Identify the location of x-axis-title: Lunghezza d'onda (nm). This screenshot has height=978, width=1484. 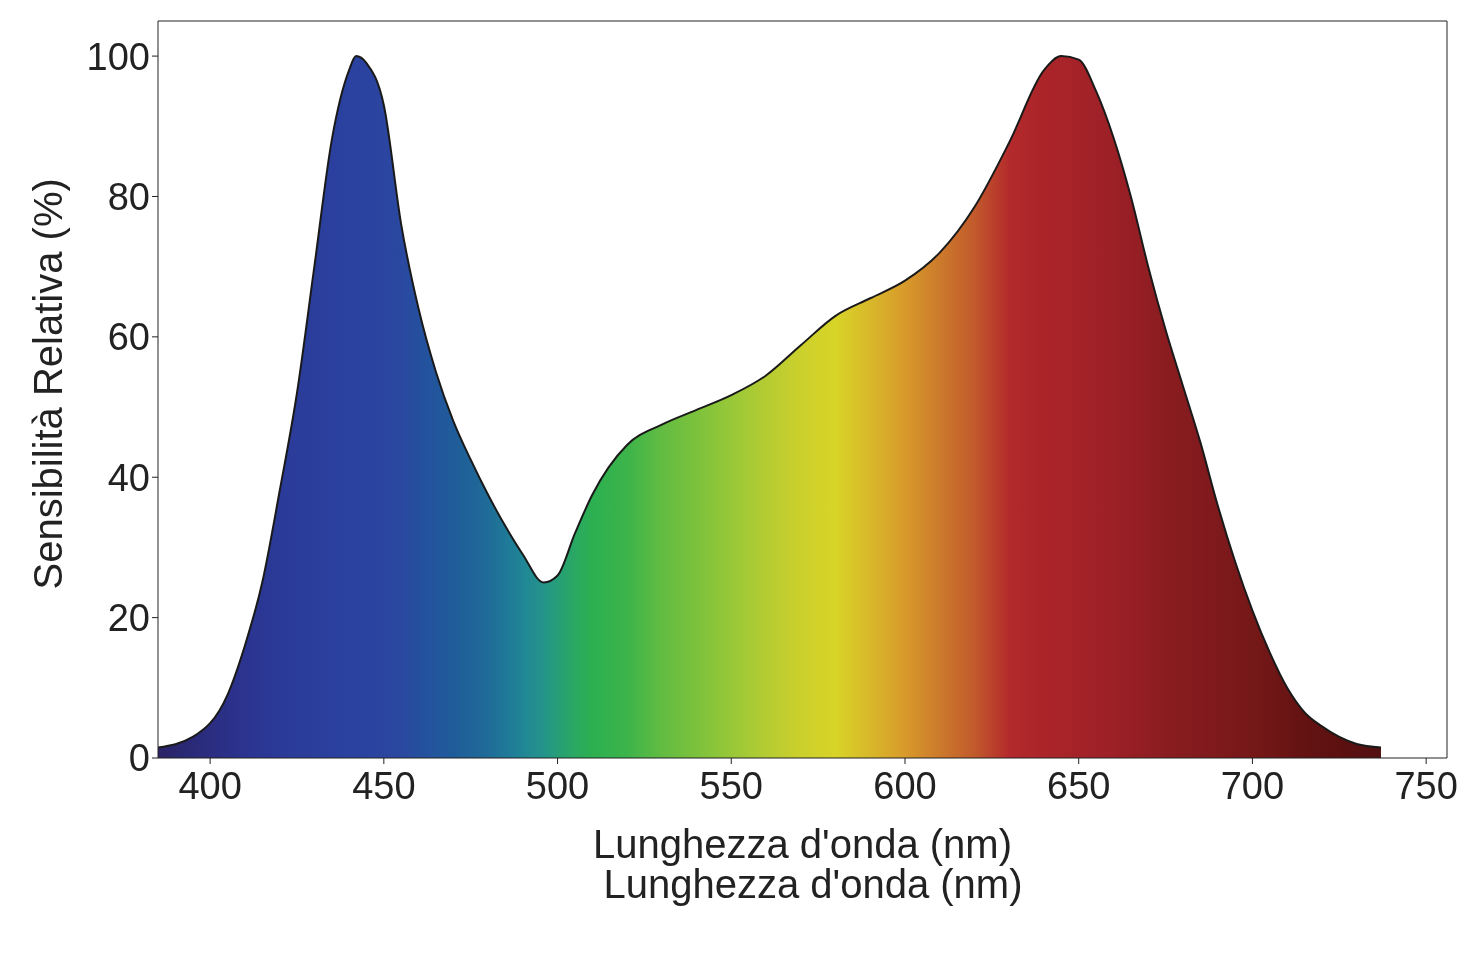
(802, 844).